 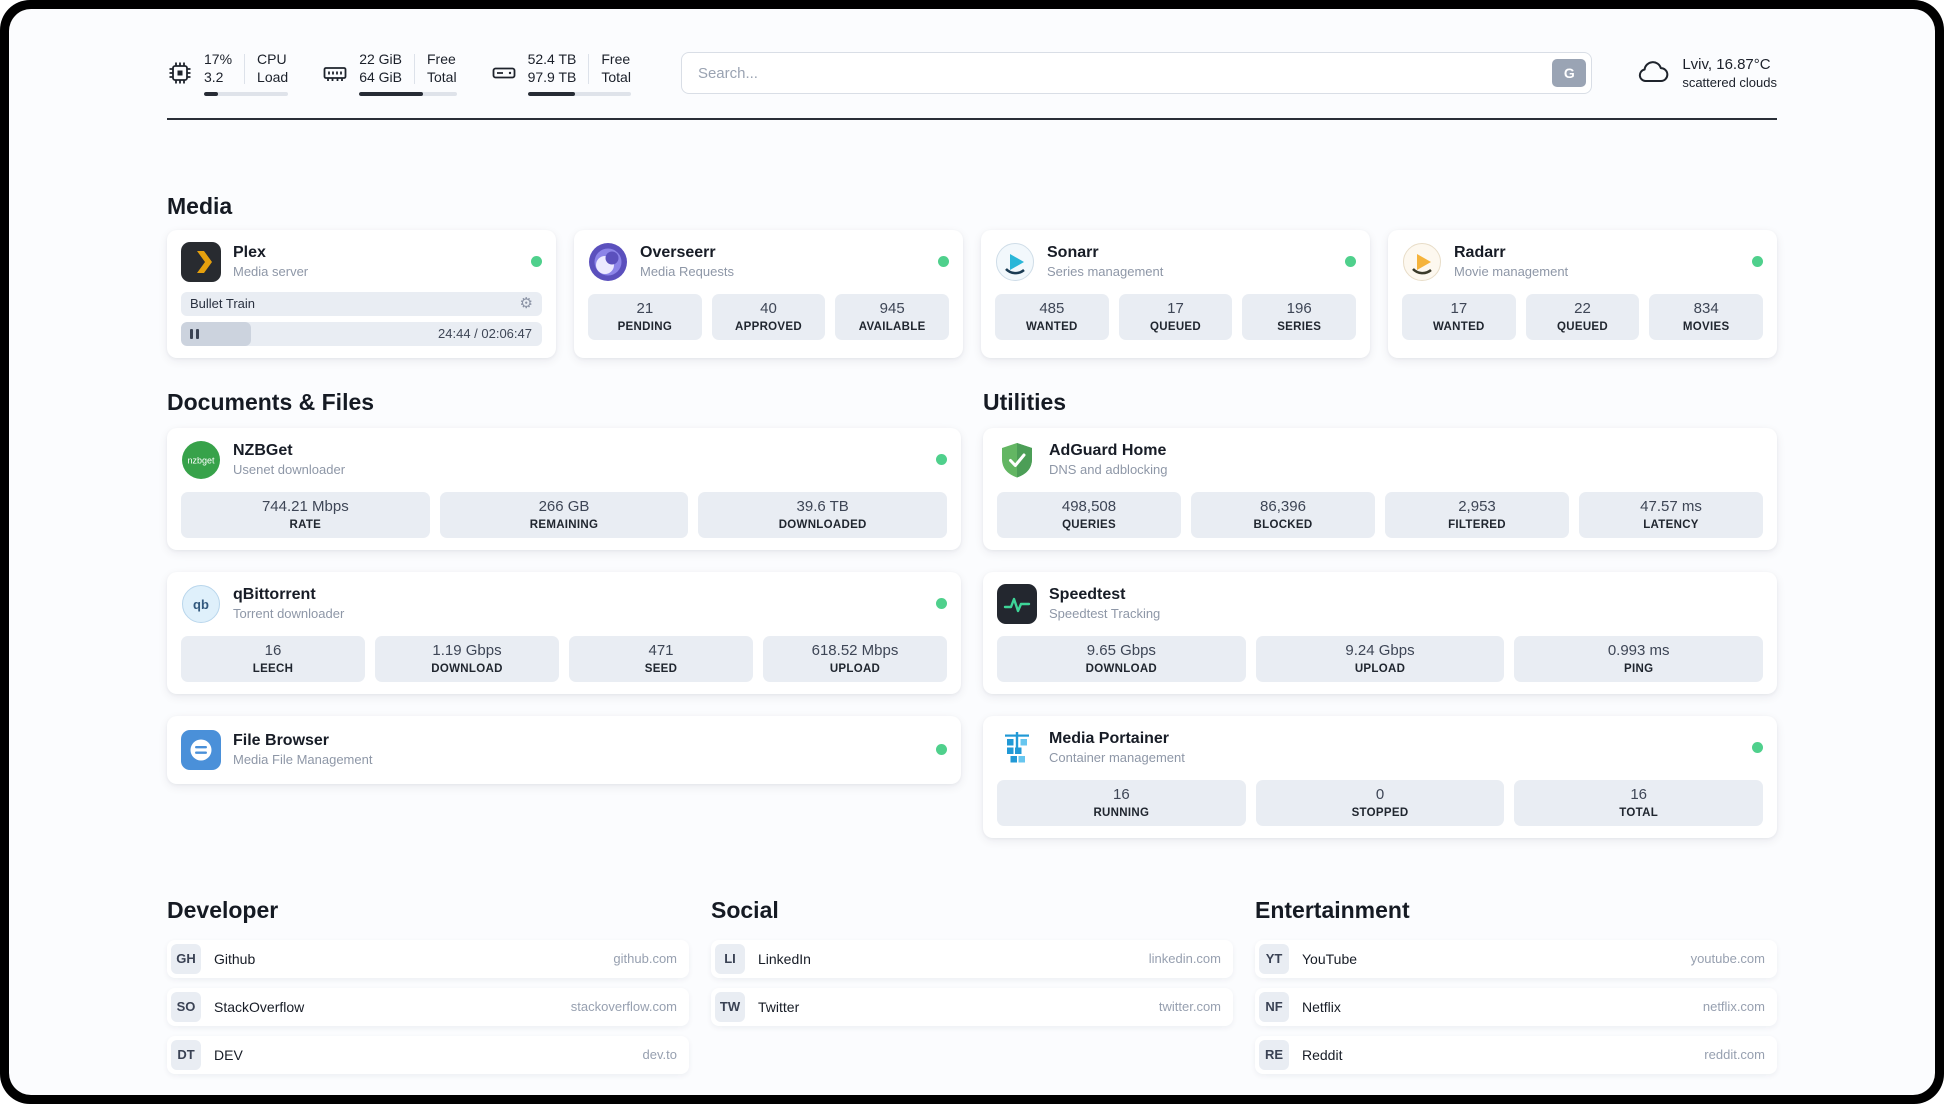 What do you see at coordinates (616, 76) in the screenshot?
I see `disk-label-bottom: Total` at bounding box center [616, 76].